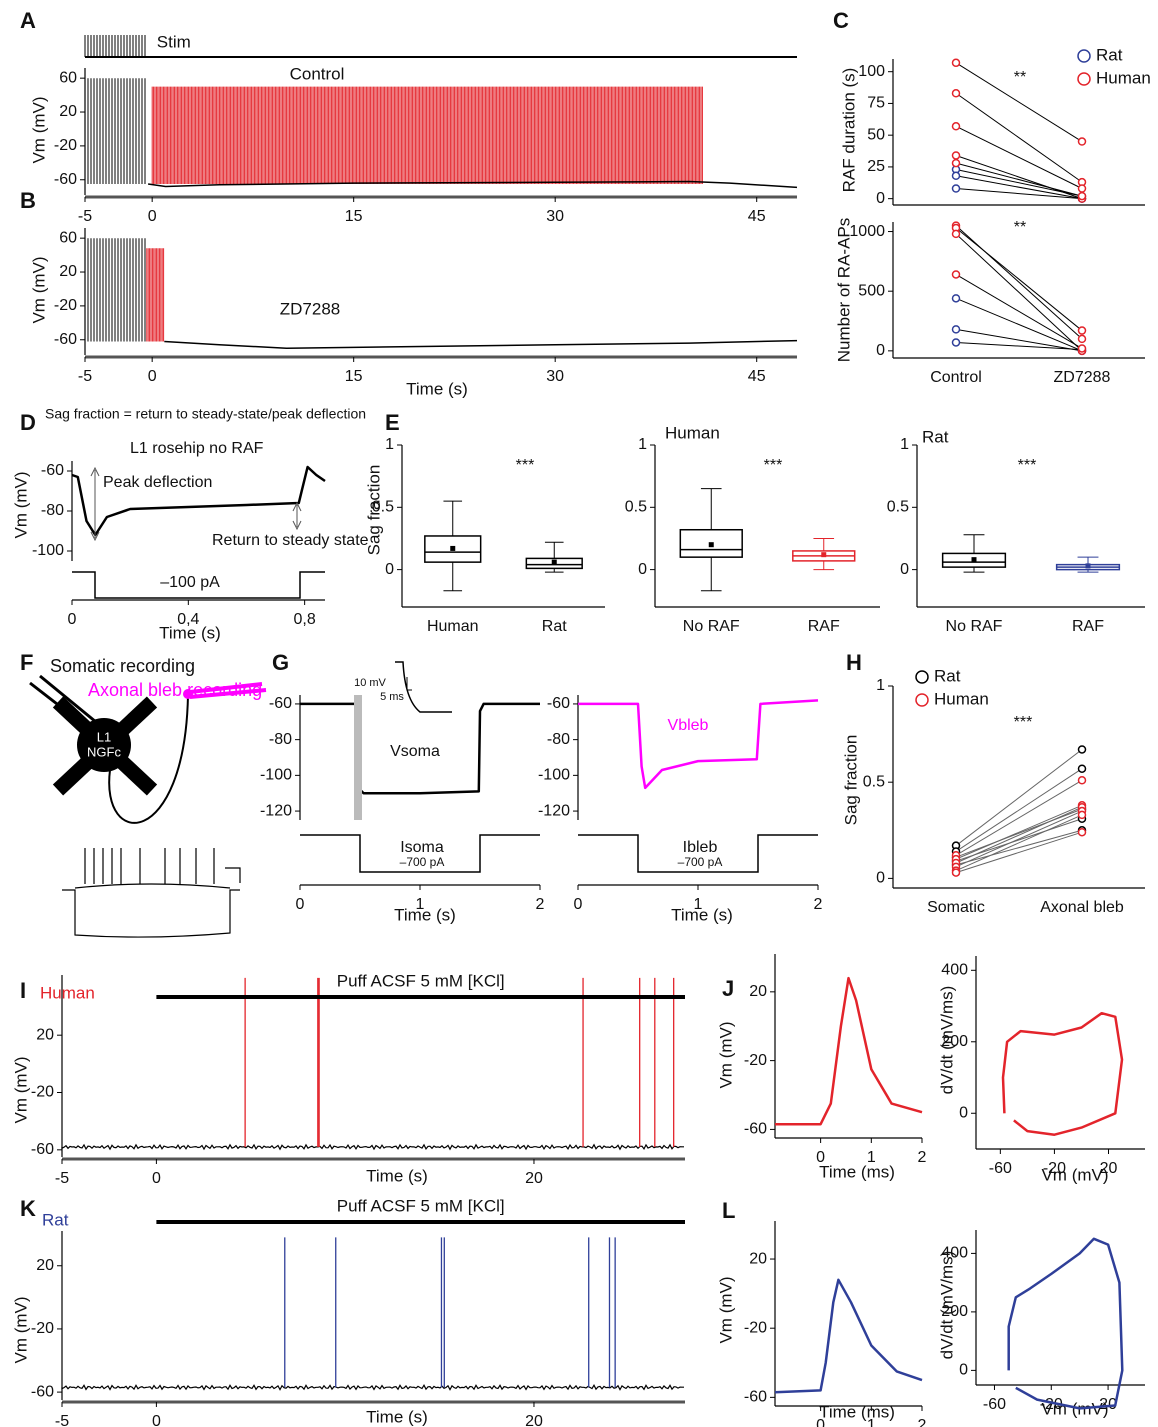 The width and height of the screenshot is (1158, 1427). What do you see at coordinates (992, 107) in the screenshot?
I see `panel: 0 25 50 75 100 C RAF duration (s) ** Rat Human` at bounding box center [992, 107].